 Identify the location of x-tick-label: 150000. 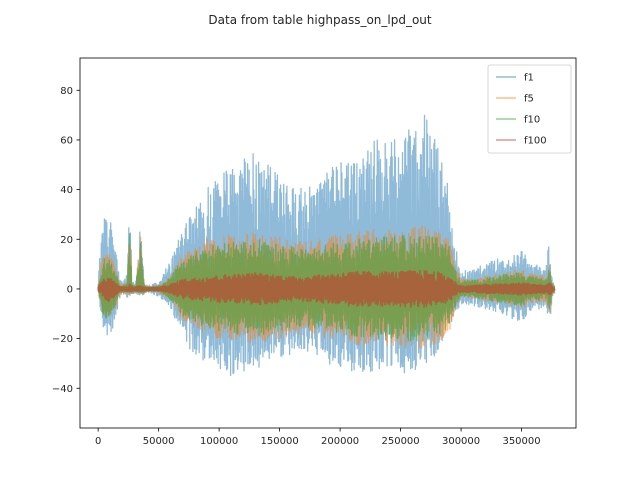
(280, 441).